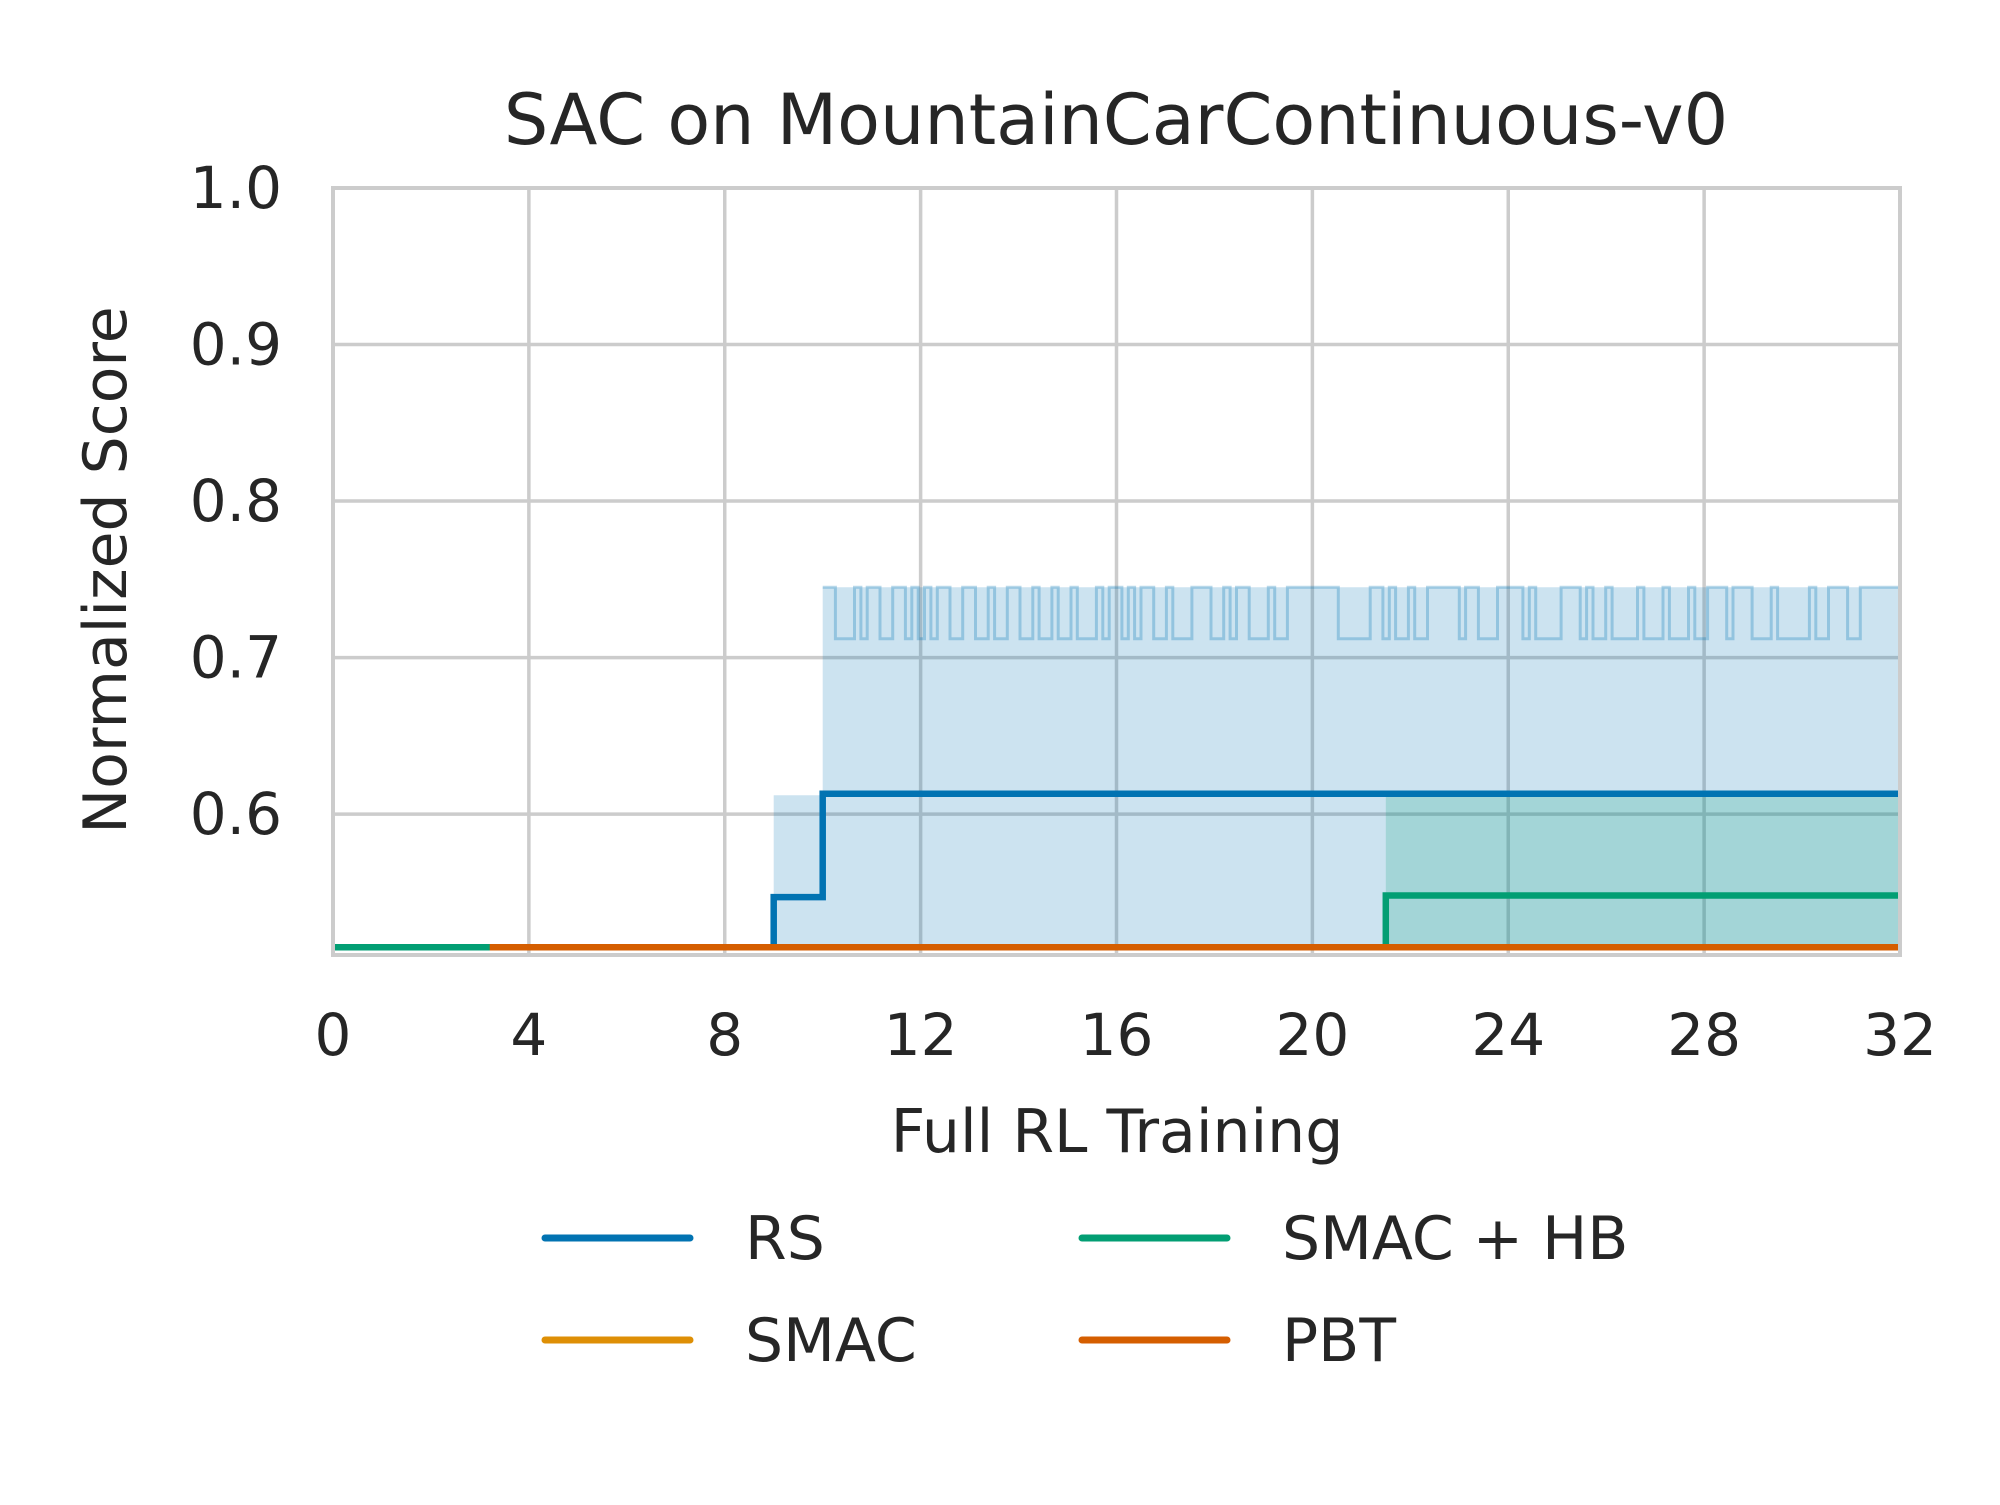  I want to click on y-tick-label: 0.6, so click(236, 814).